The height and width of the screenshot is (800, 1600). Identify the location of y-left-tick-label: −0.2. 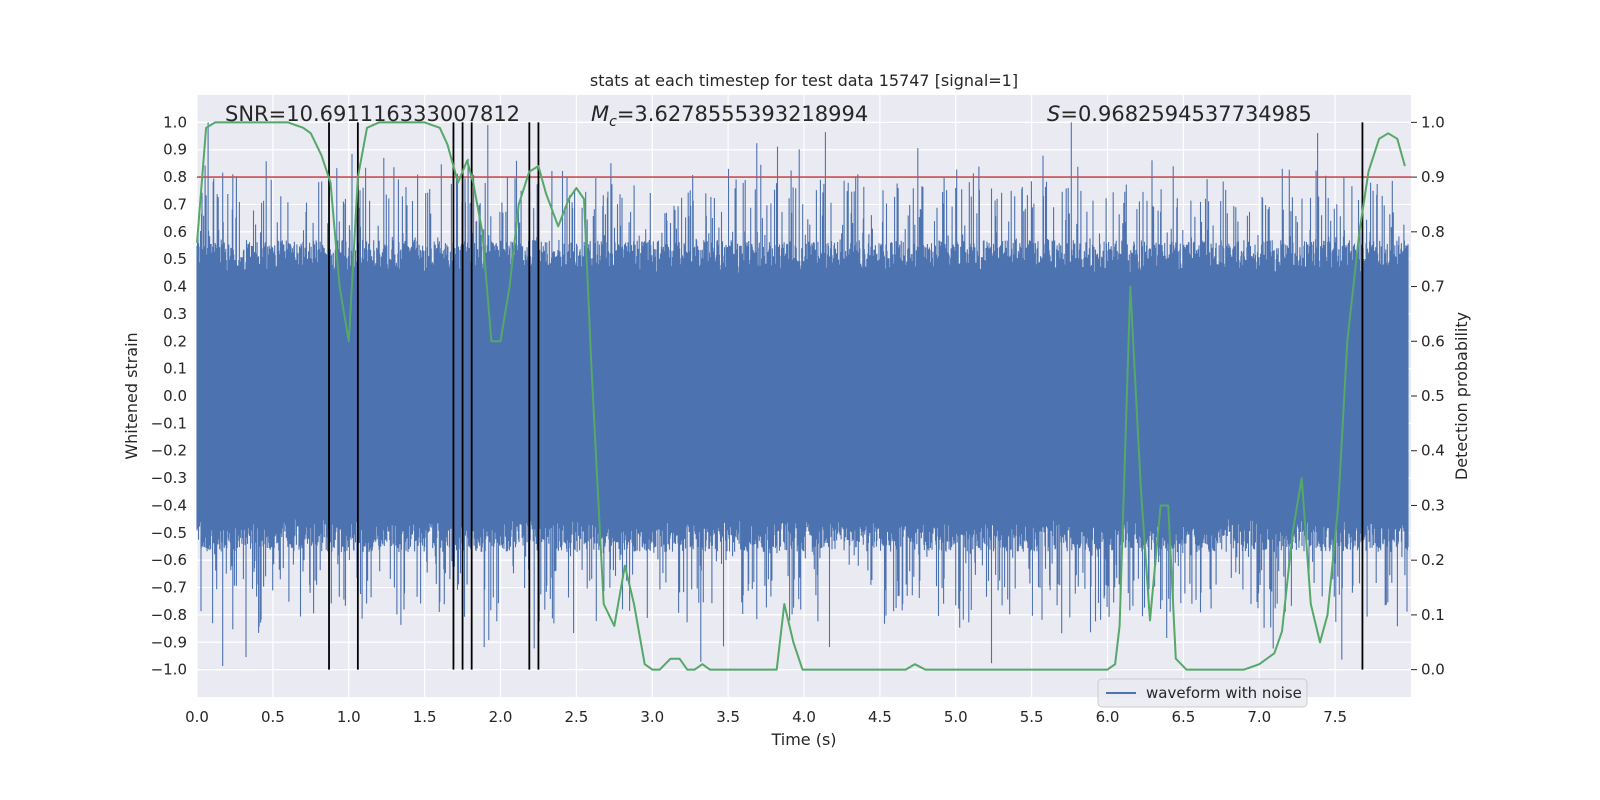
(169, 451).